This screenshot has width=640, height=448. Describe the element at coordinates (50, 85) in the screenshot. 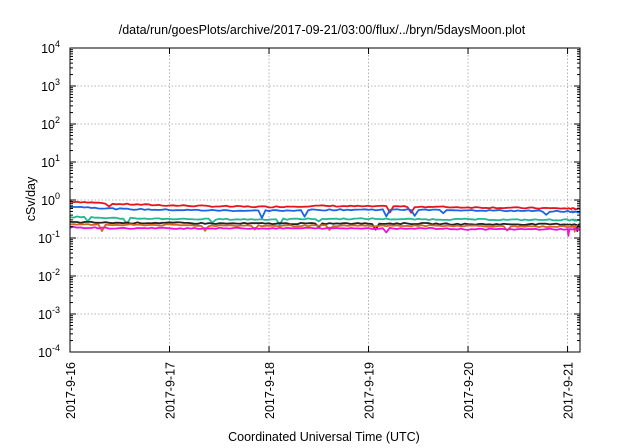

I see `y-tick-label: 10³` at that location.